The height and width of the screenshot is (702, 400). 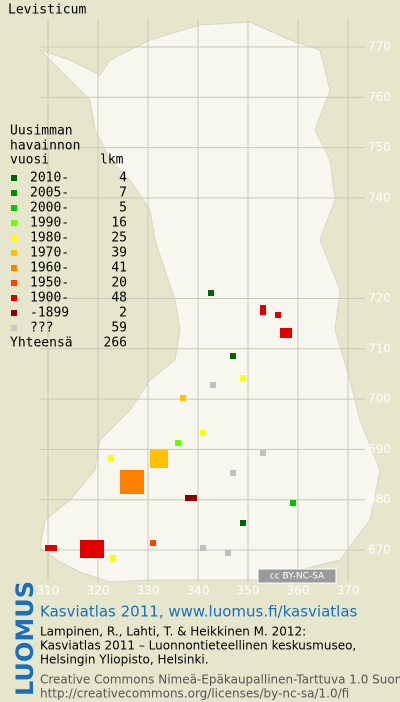 I want to click on legend-label: 1980-, so click(x=49, y=238).